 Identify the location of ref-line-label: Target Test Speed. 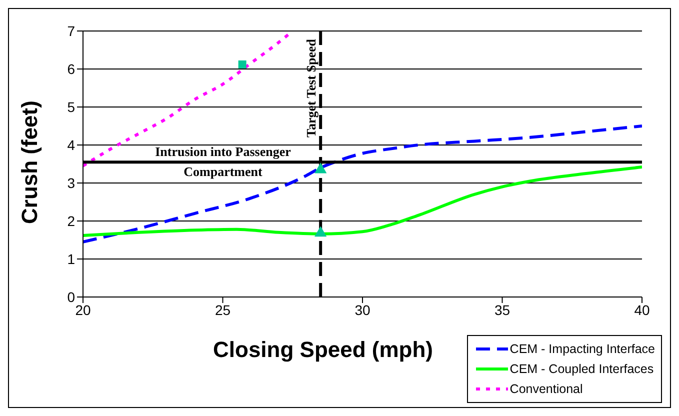
(311, 88).